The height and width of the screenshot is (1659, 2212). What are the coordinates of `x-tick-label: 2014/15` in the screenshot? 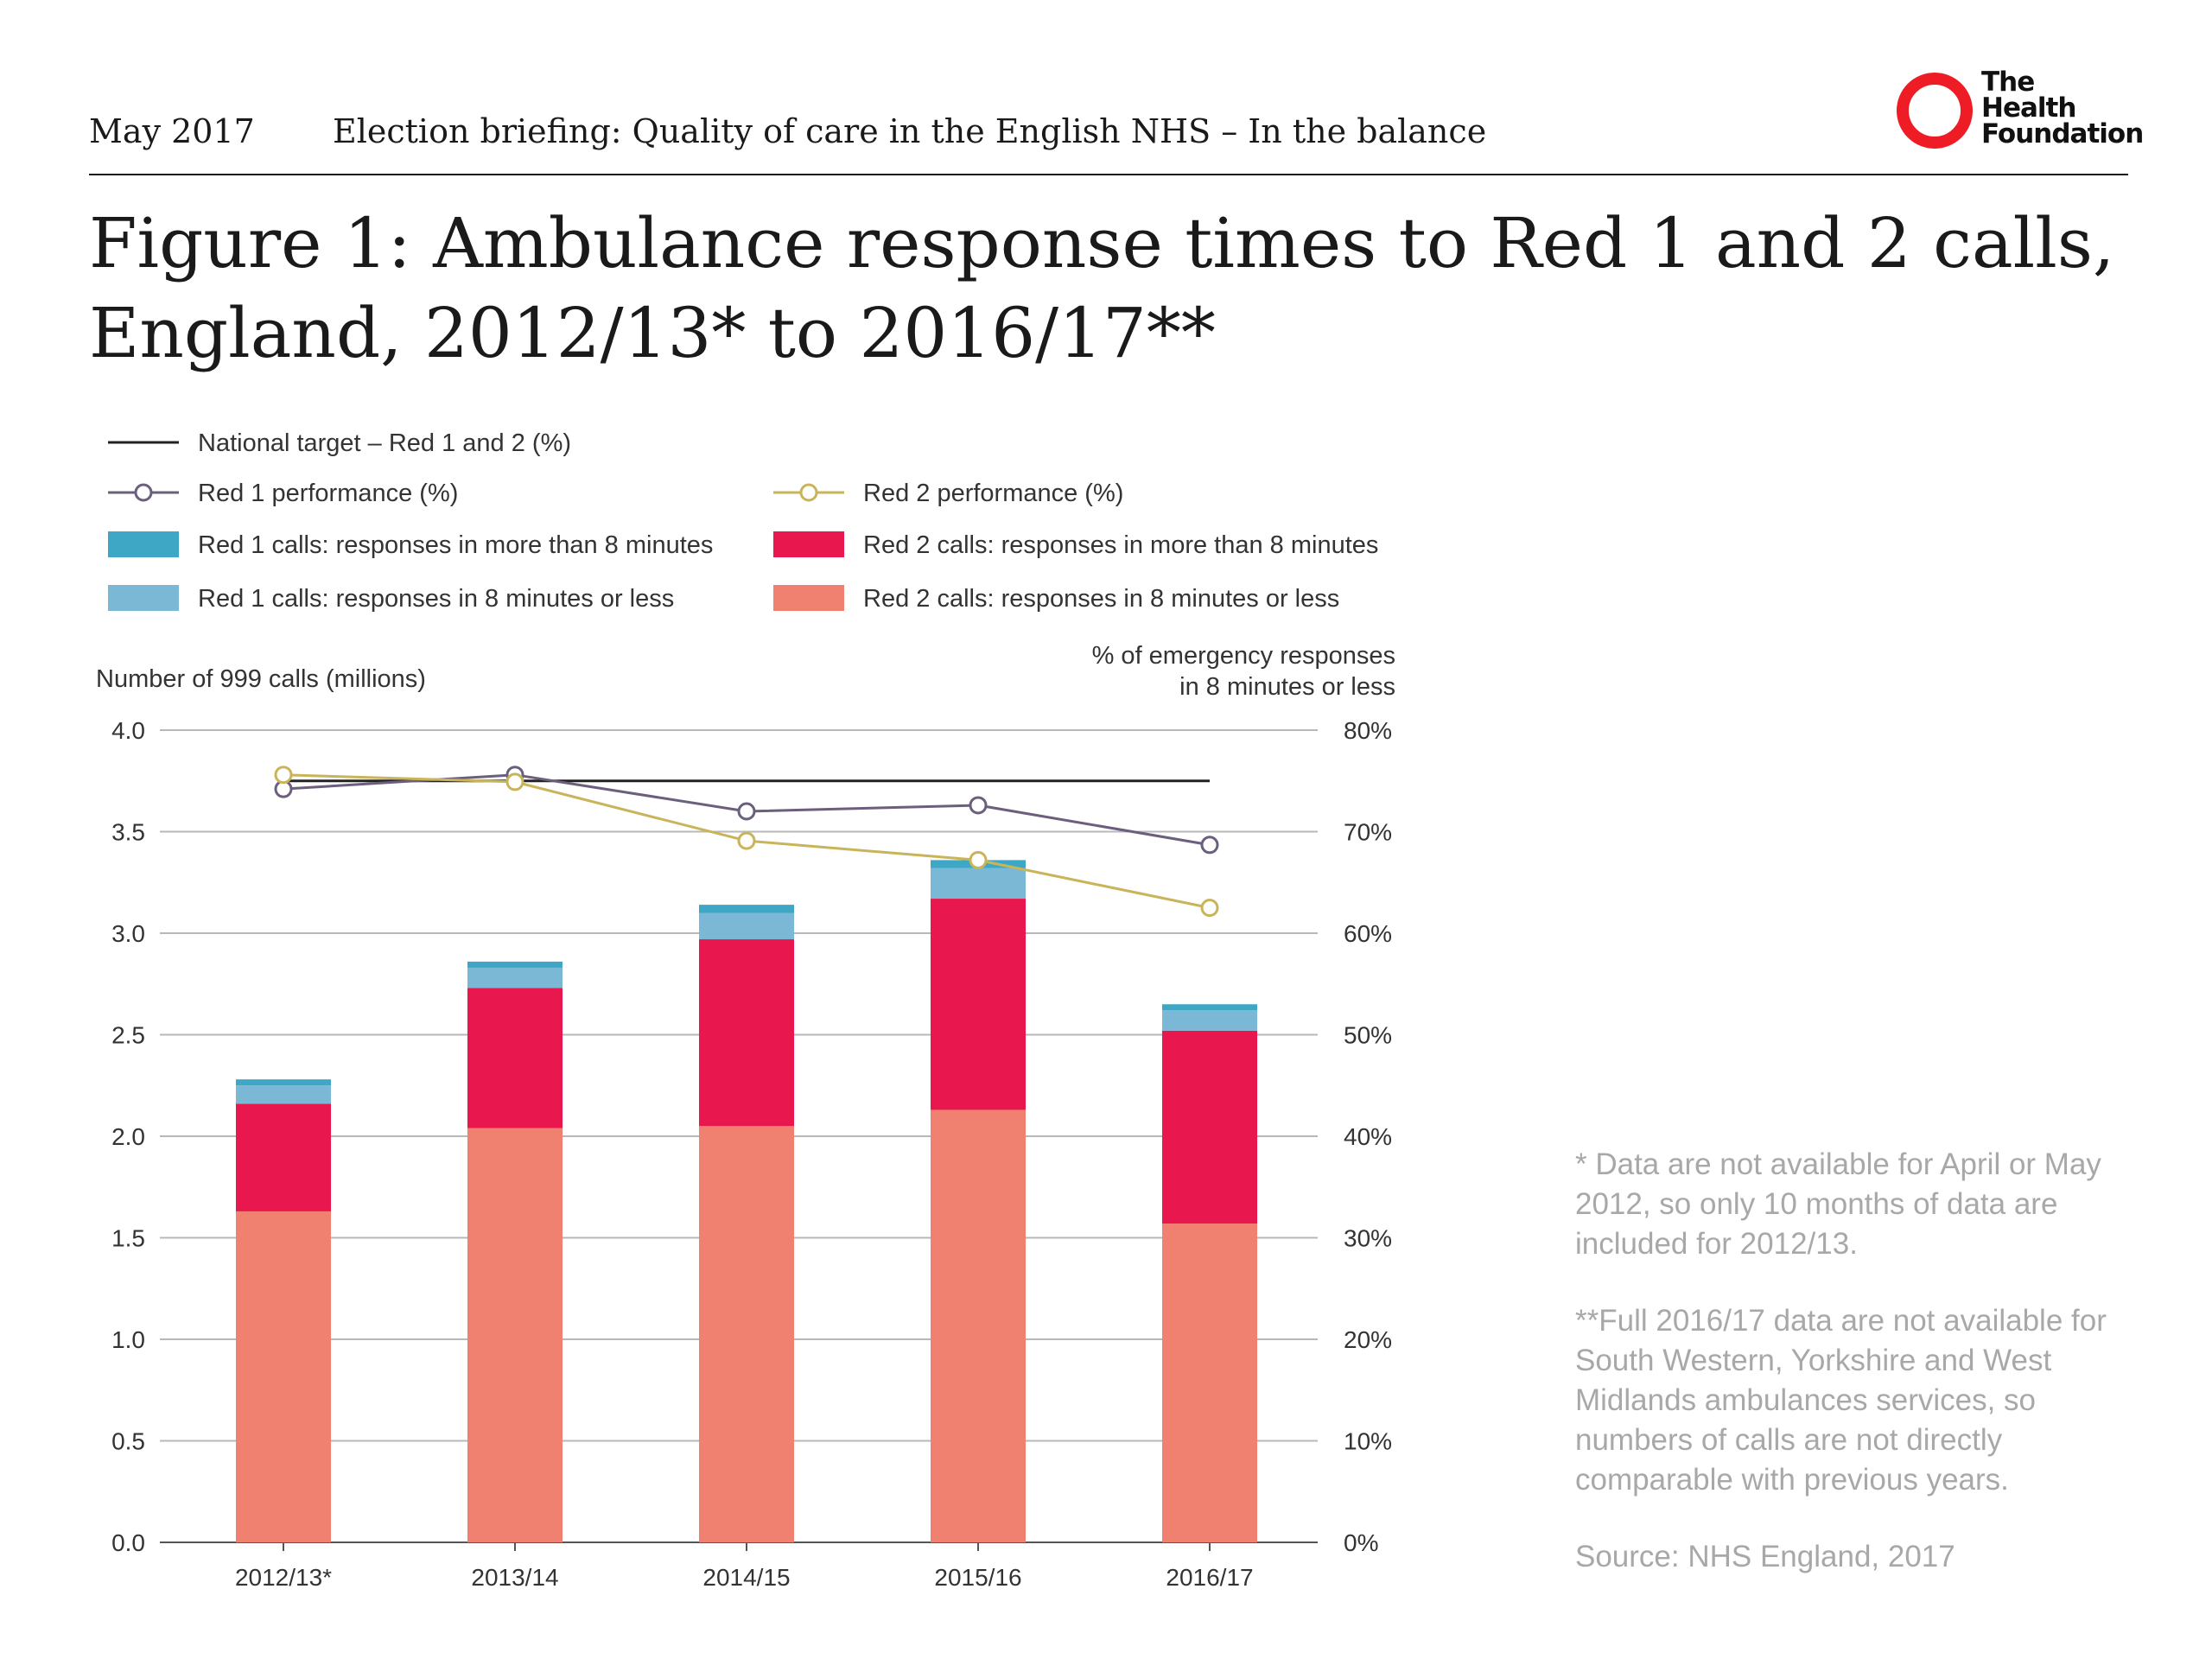 It's located at (746, 1577).